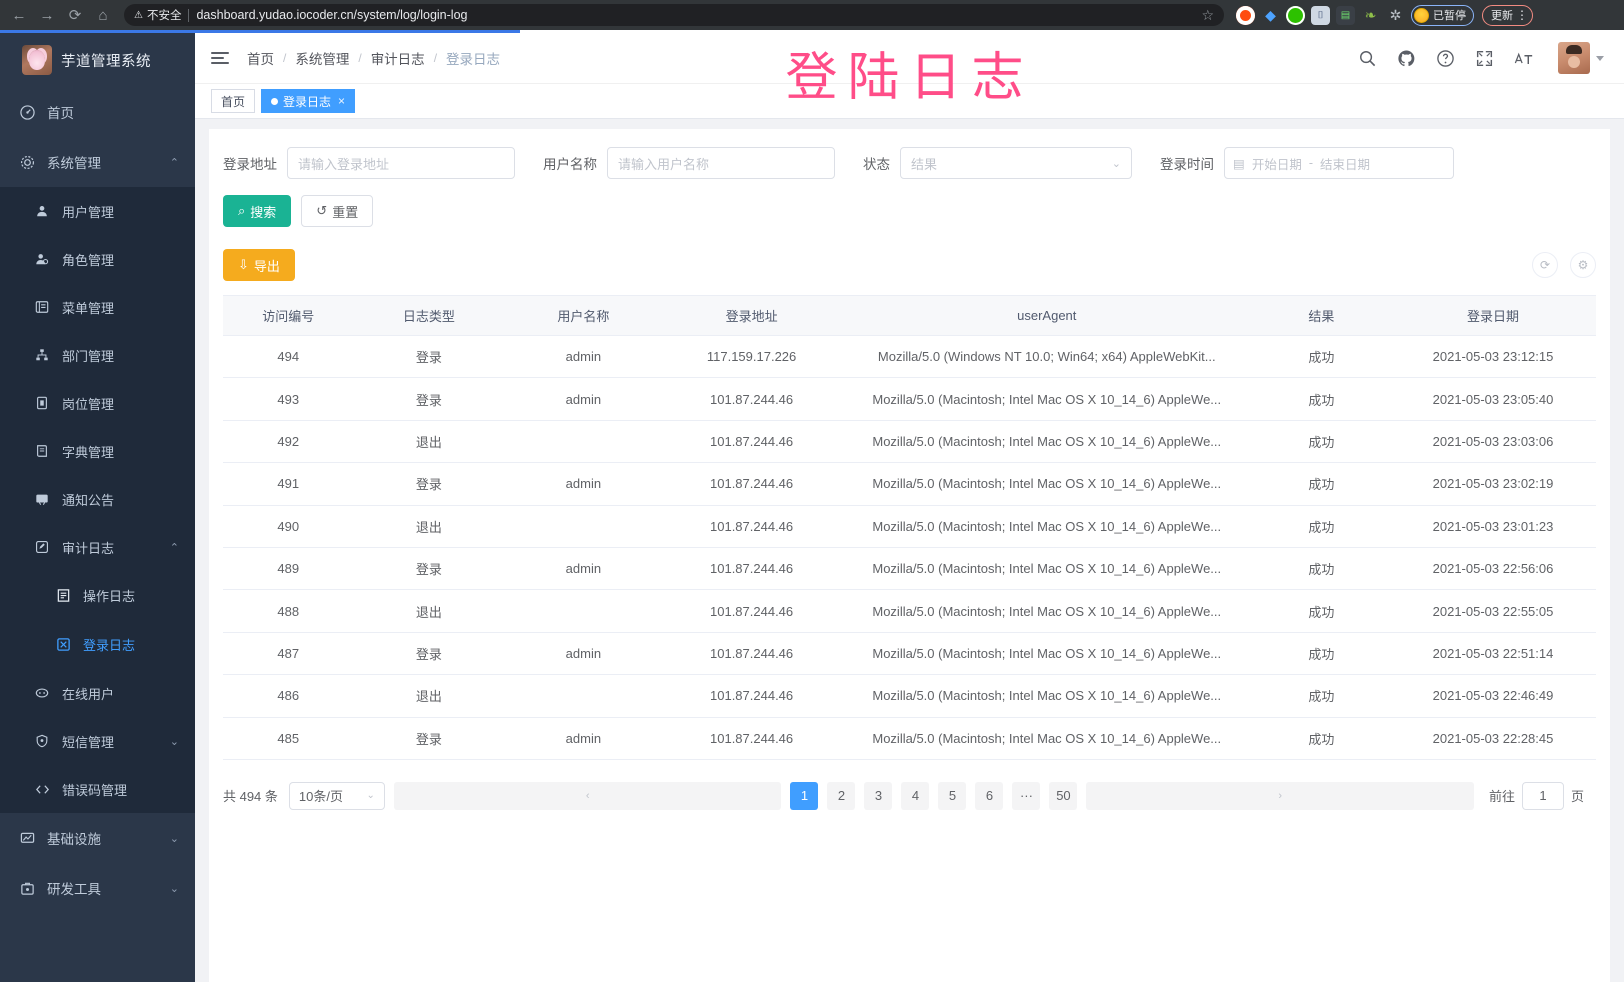 The height and width of the screenshot is (982, 1624). What do you see at coordinates (1406, 58) in the screenshot?
I see `github-icon` at bounding box center [1406, 58].